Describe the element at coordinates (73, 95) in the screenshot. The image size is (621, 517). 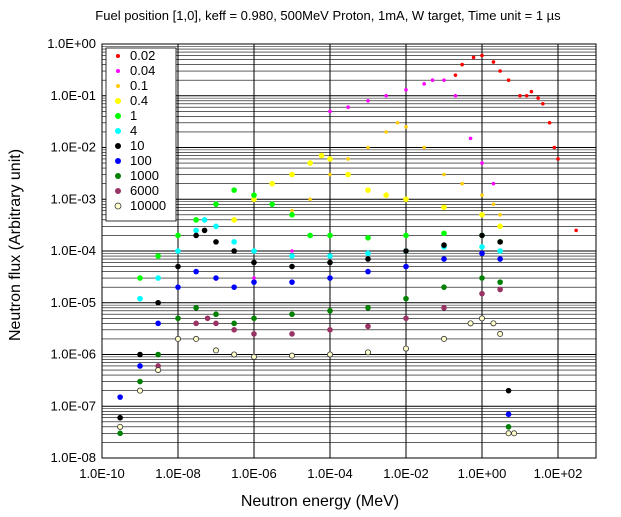
I see `y-tick-label: 1.0E-01` at that location.